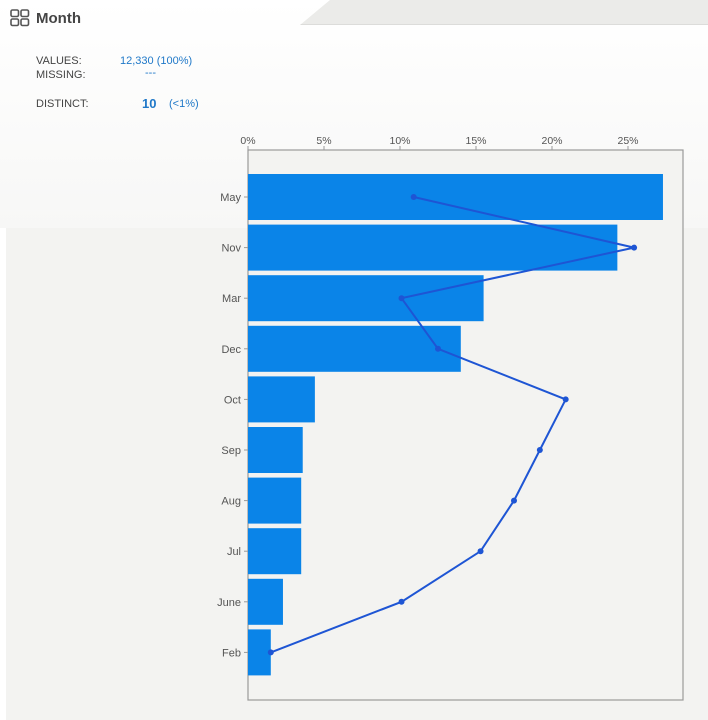  Describe the element at coordinates (234, 552) in the screenshot. I see `category-label: Jul` at that location.